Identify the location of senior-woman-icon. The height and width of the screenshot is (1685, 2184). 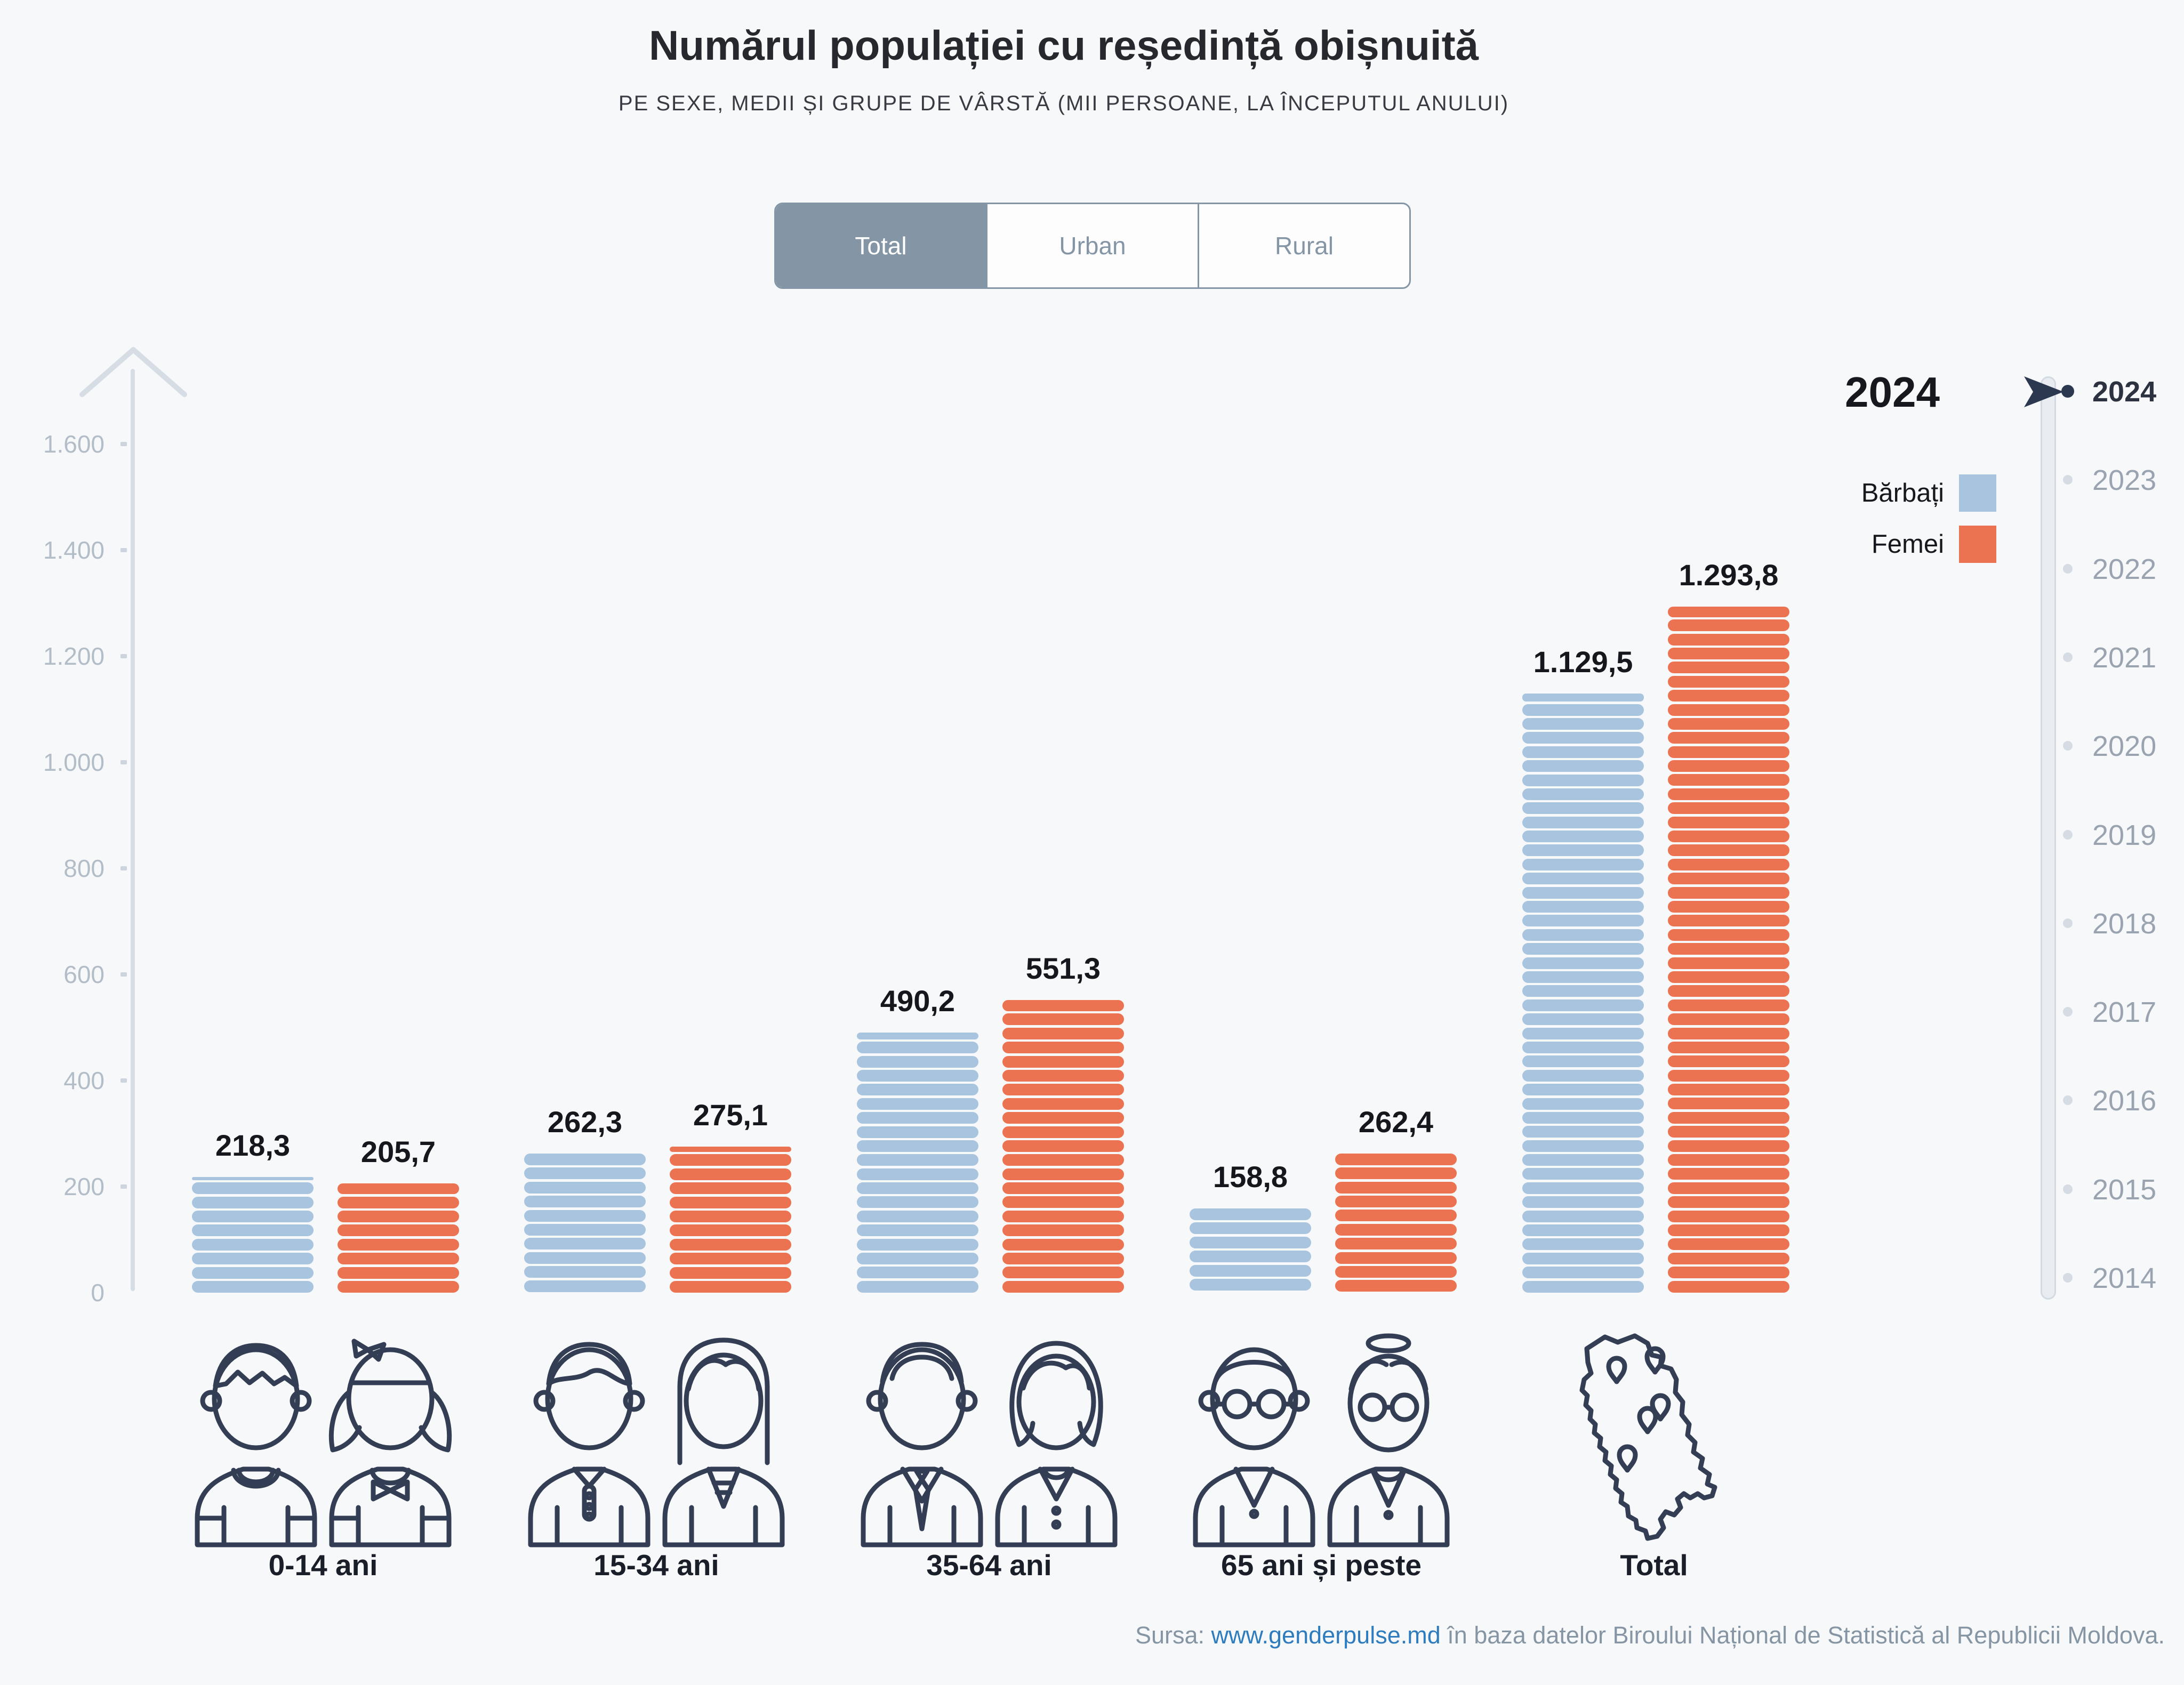
(1388, 1440).